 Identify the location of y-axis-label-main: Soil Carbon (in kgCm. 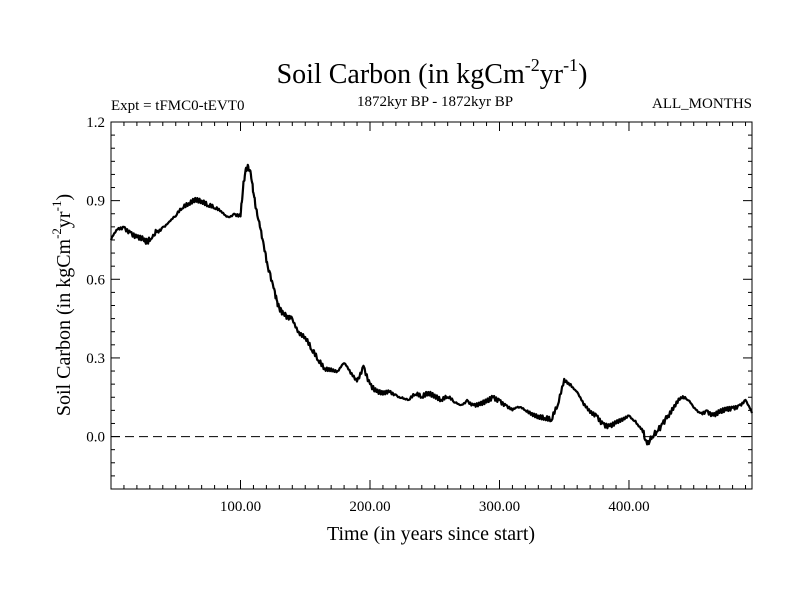
(64, 327).